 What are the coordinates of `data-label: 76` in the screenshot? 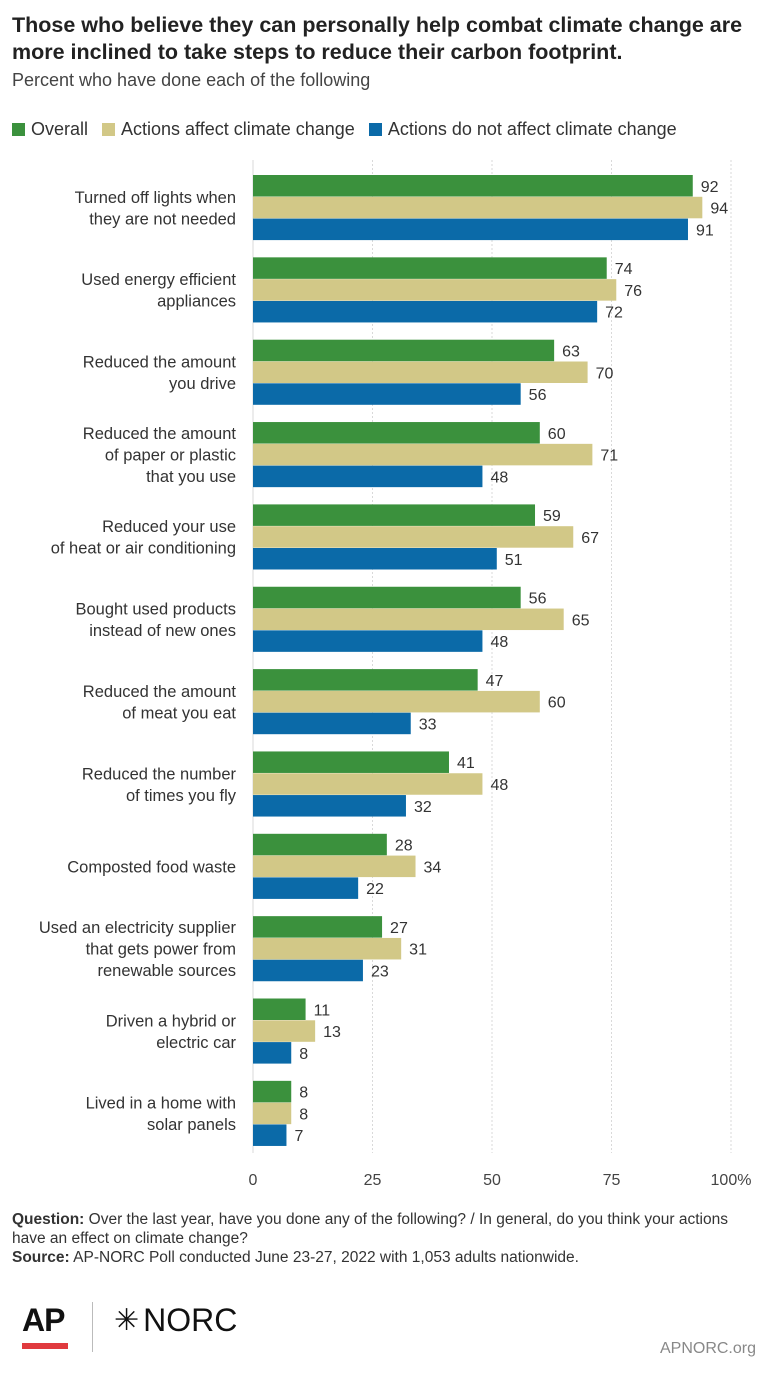 It's located at (633, 291).